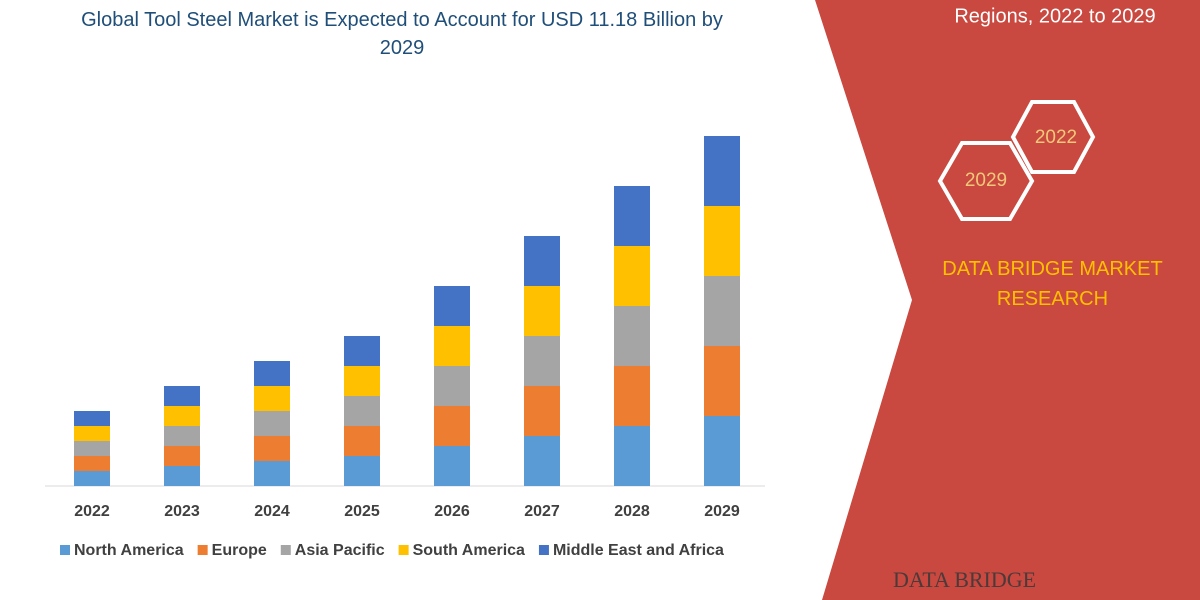  I want to click on x-tick-label: 2022, so click(92, 511).